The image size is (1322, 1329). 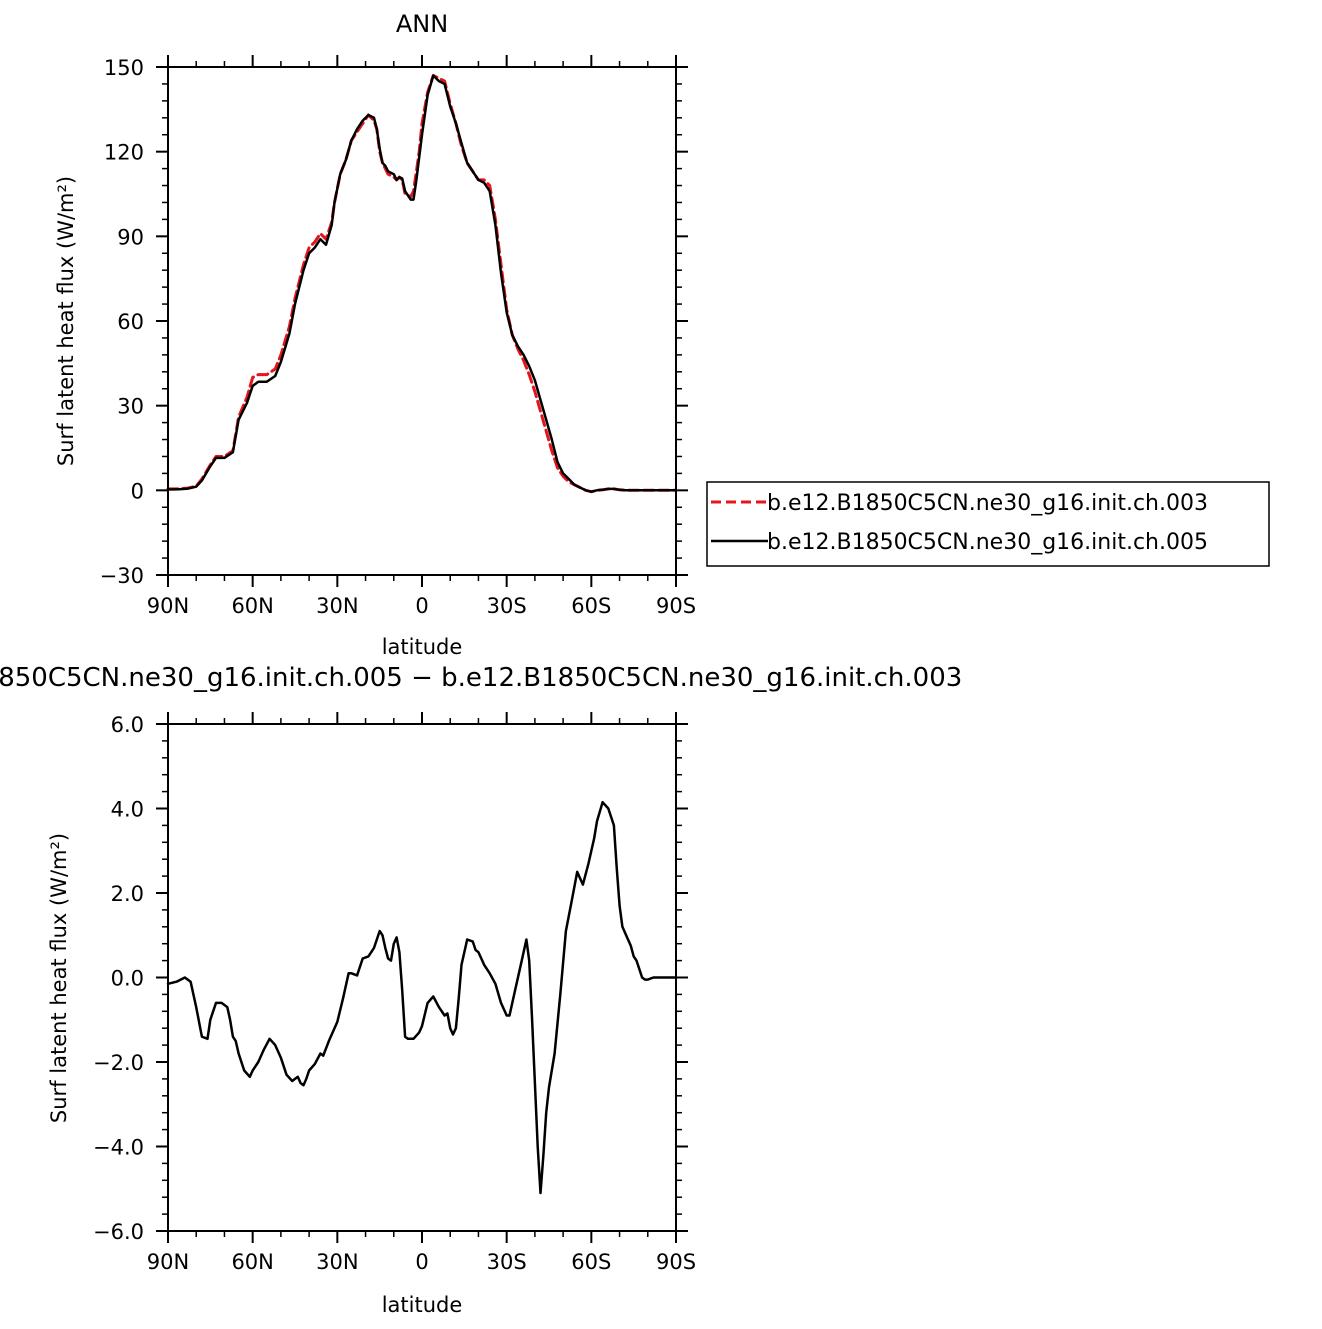 I want to click on bottom-plot-frame, so click(x=422, y=977).